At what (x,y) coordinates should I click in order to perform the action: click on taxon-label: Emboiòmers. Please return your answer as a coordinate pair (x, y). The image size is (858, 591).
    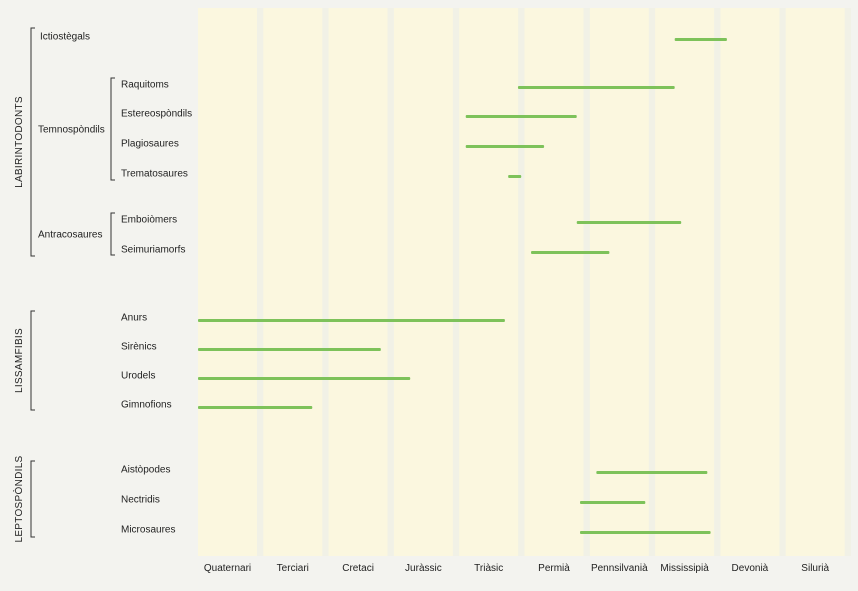
    Looking at the image, I should click on (149, 220).